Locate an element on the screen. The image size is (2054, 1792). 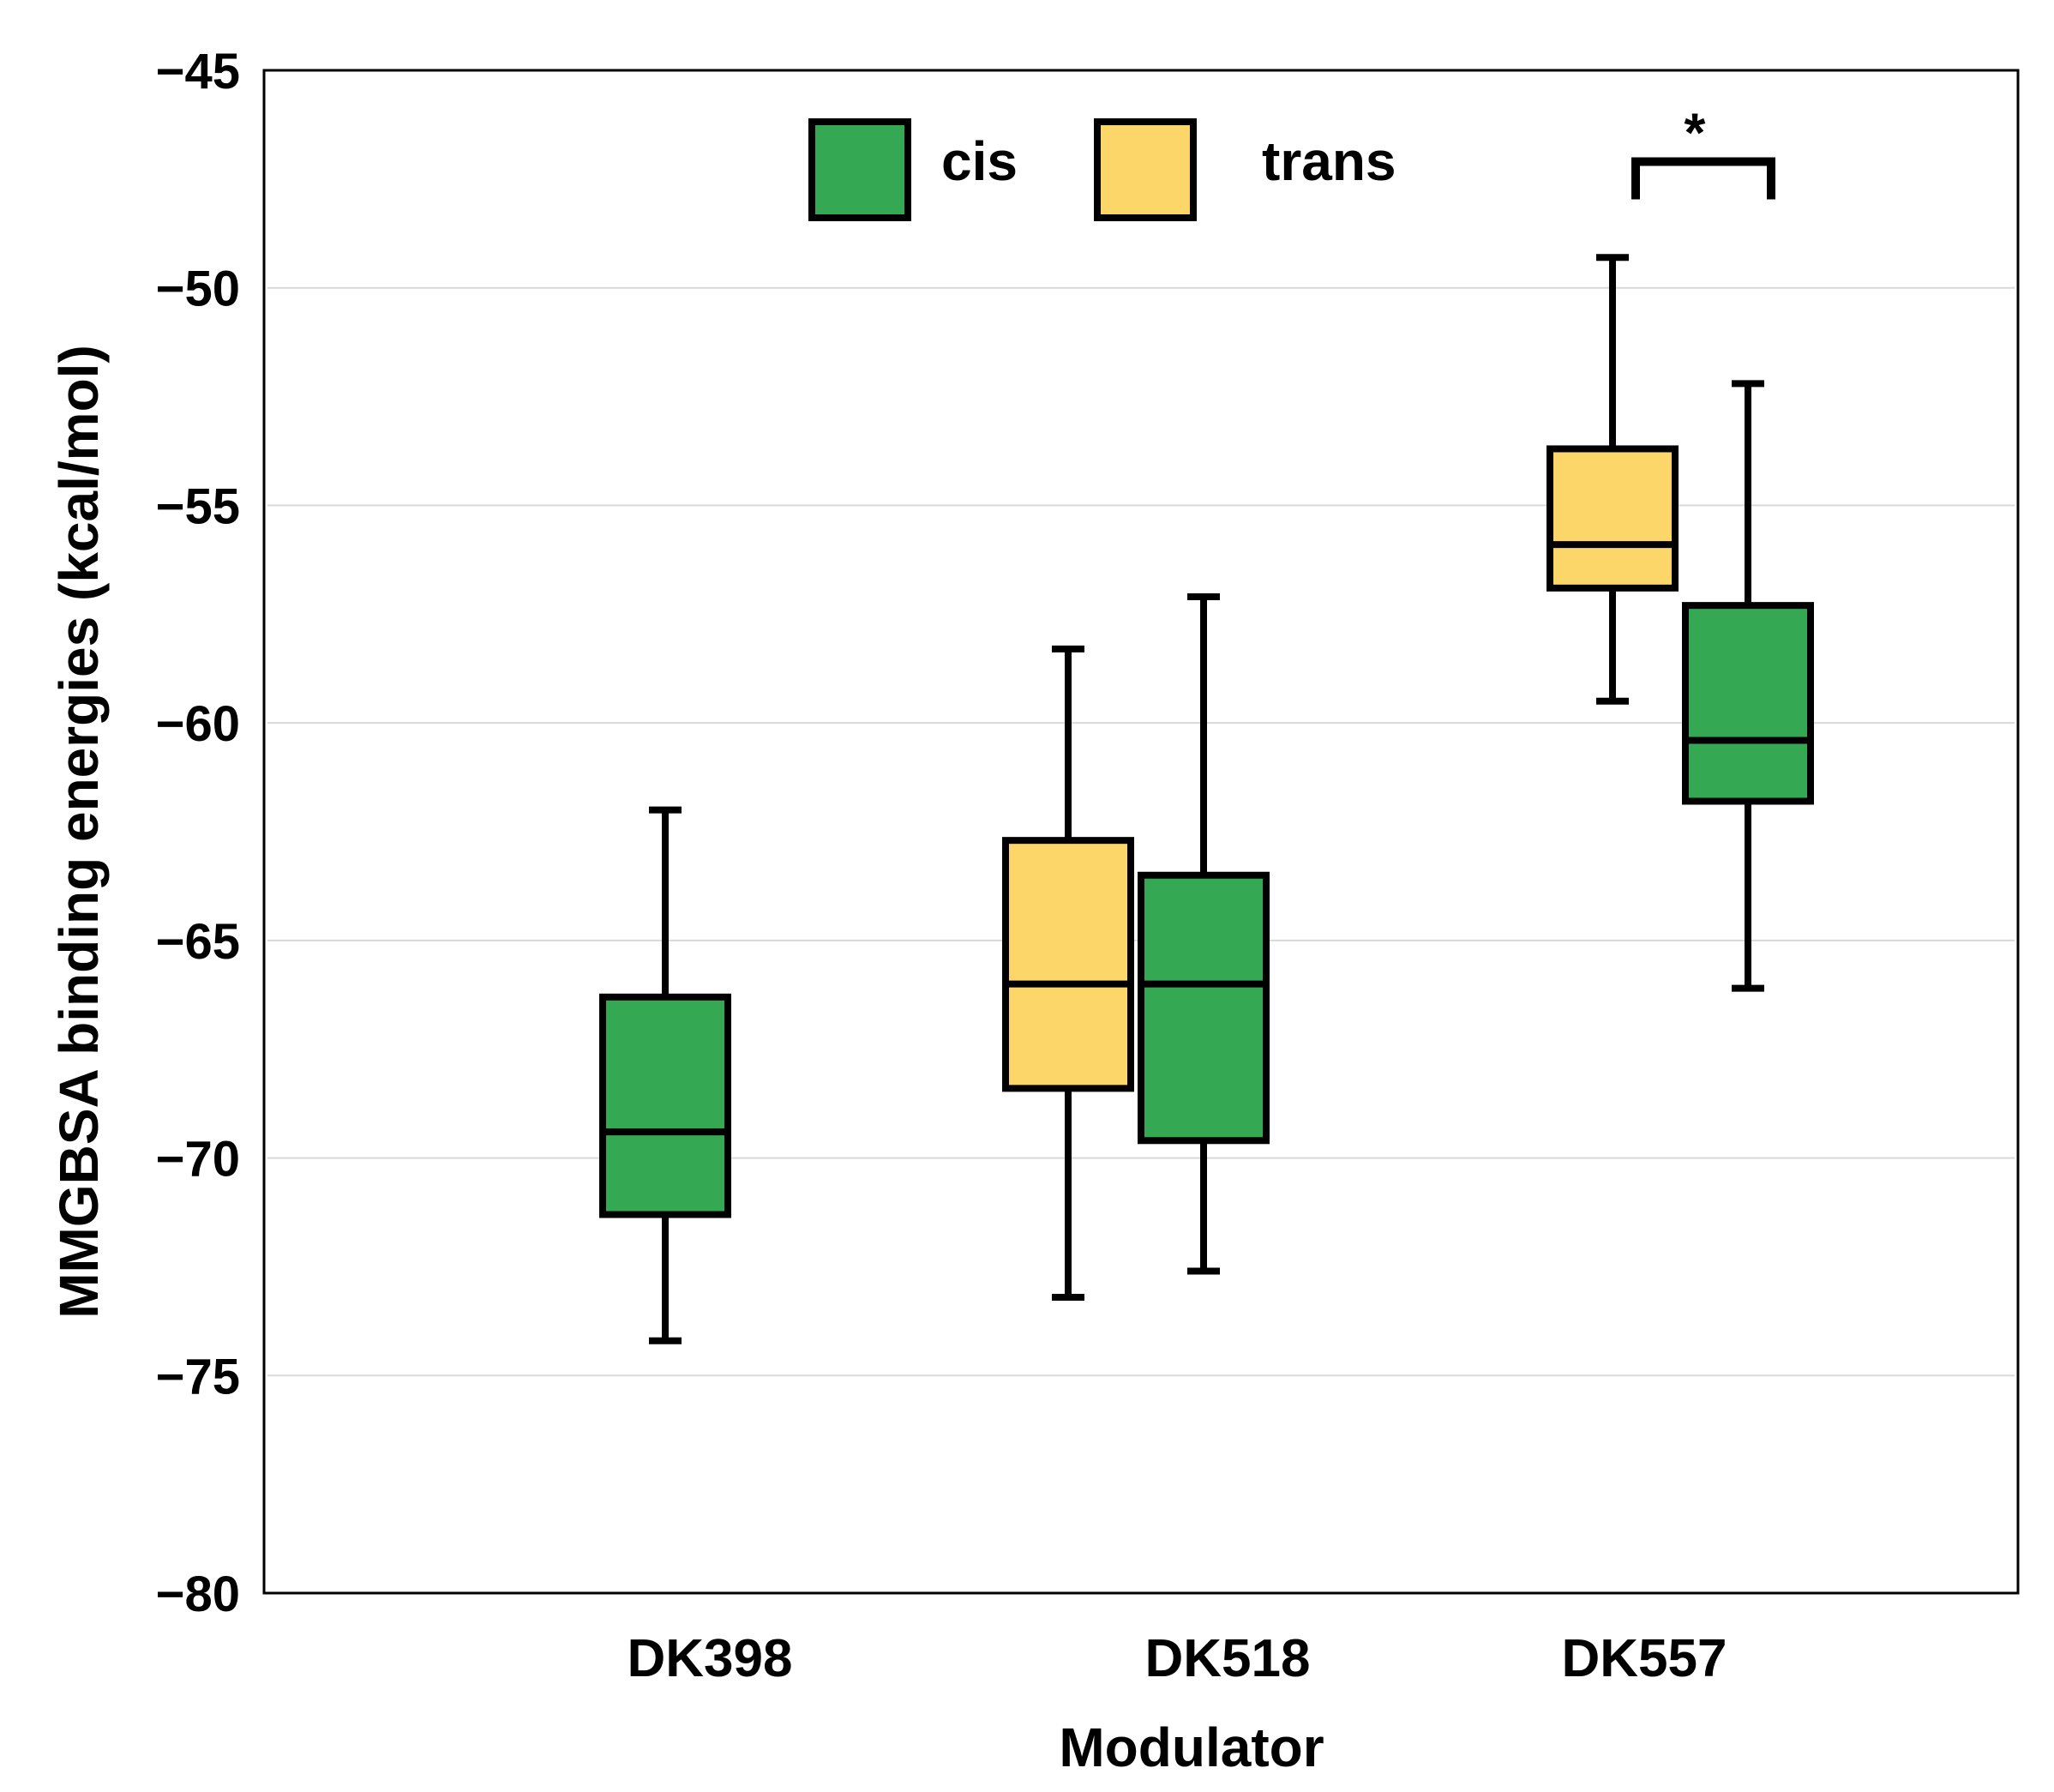
box-cis-dk557 is located at coordinates (1748, 686).